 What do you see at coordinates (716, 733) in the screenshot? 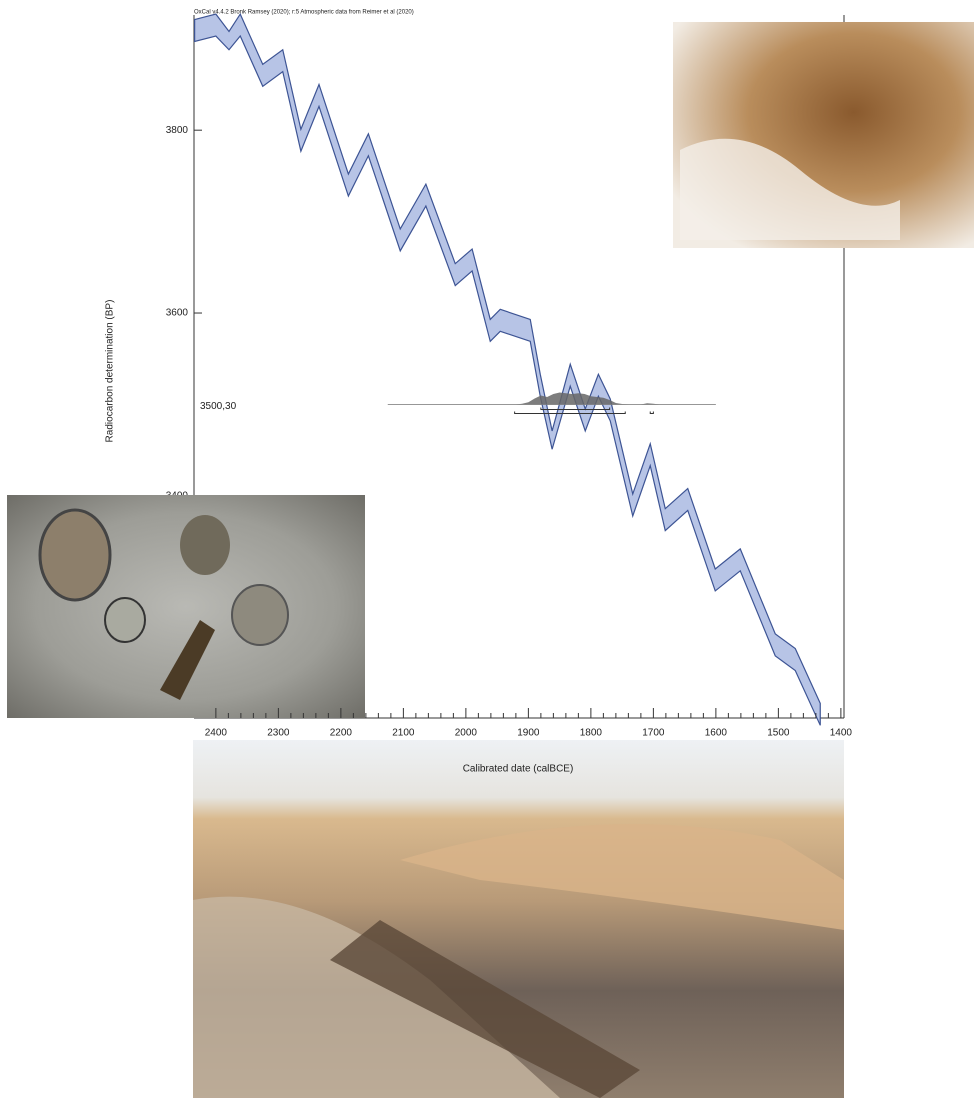
I see `x-tick-label: 1600` at bounding box center [716, 733].